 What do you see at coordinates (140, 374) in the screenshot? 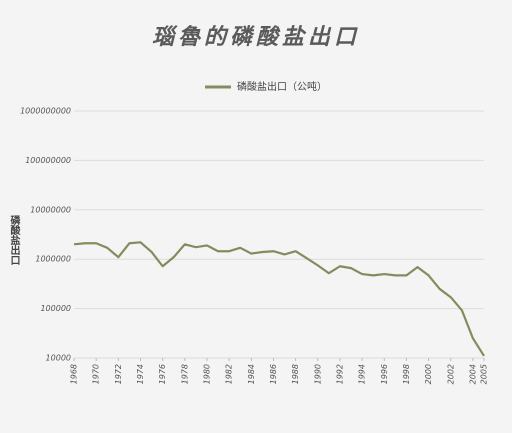
I see `x-tick-label: 1974` at bounding box center [140, 374].